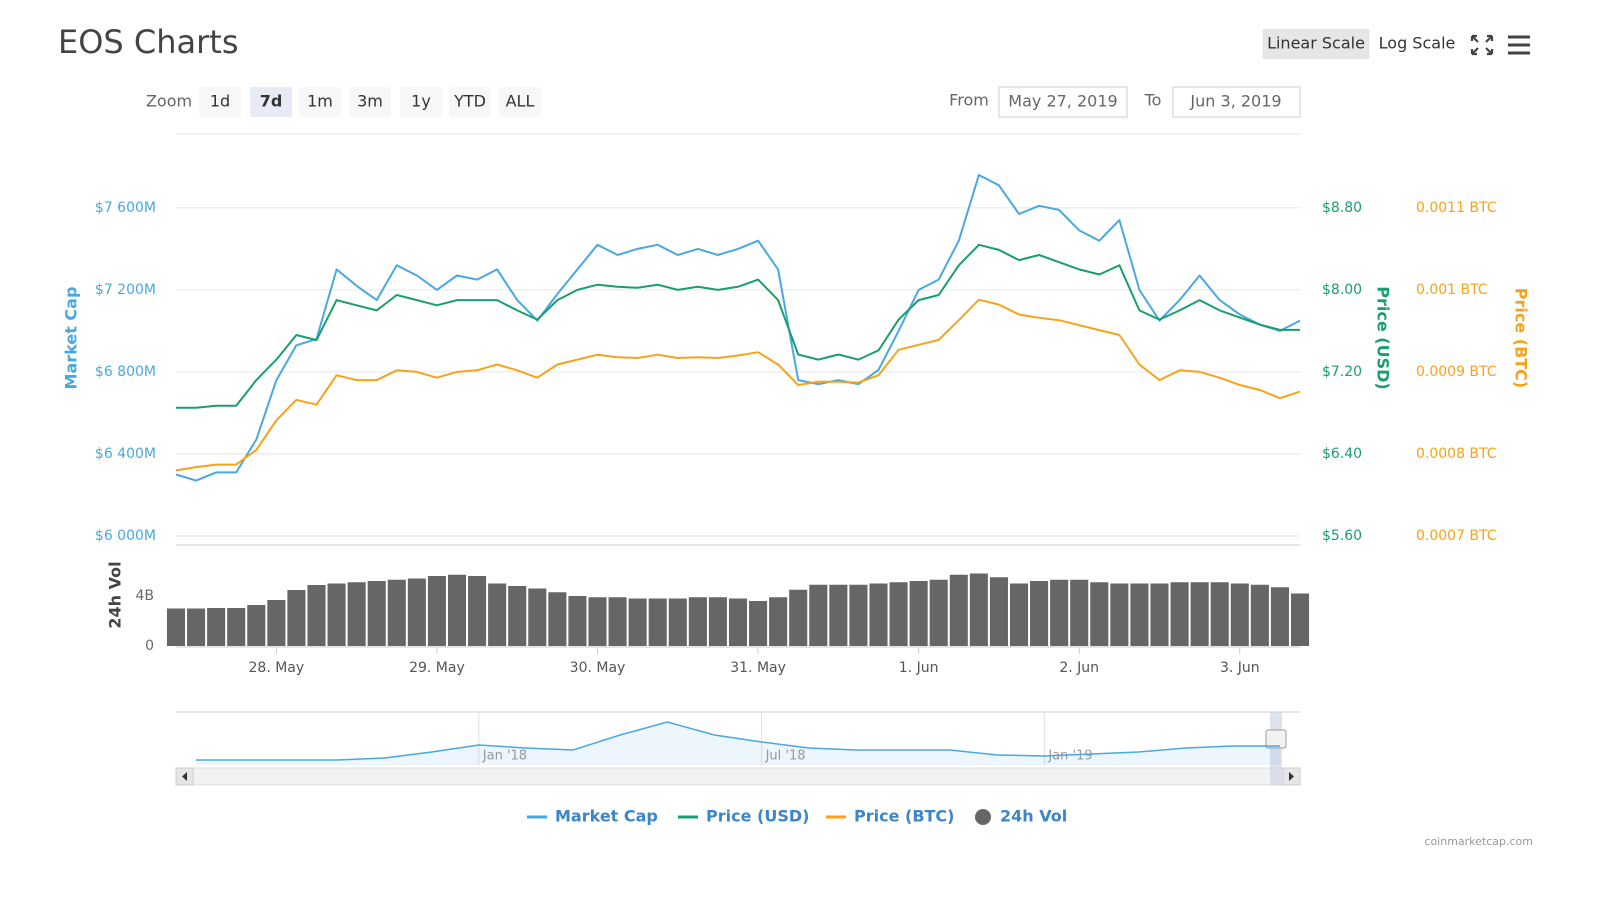 The height and width of the screenshot is (910, 1600). What do you see at coordinates (148, 42) in the screenshot?
I see `chart-title: EOS Charts` at bounding box center [148, 42].